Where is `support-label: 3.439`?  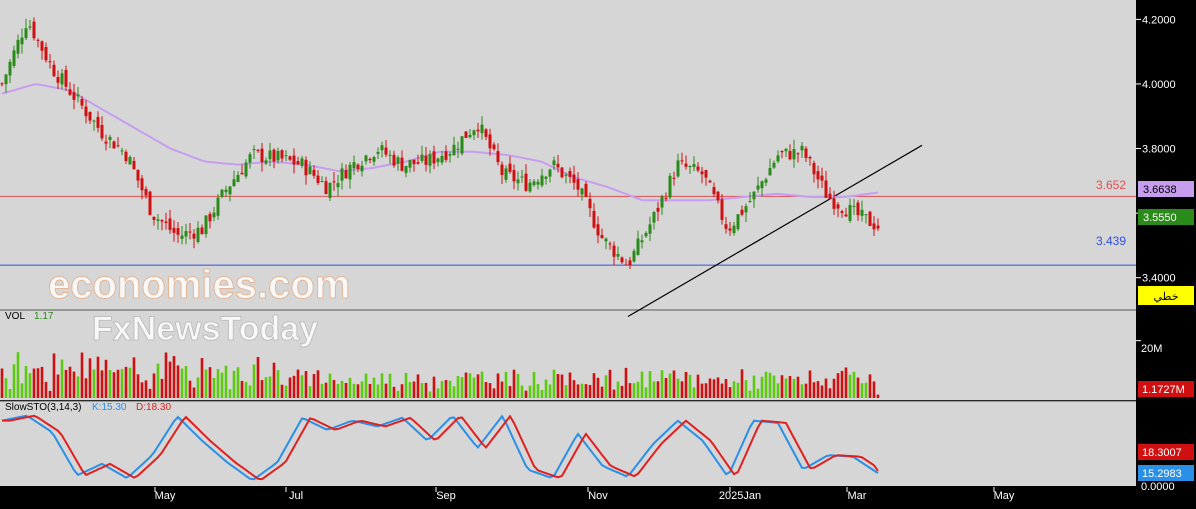
support-label: 3.439 is located at coordinates (1111, 241).